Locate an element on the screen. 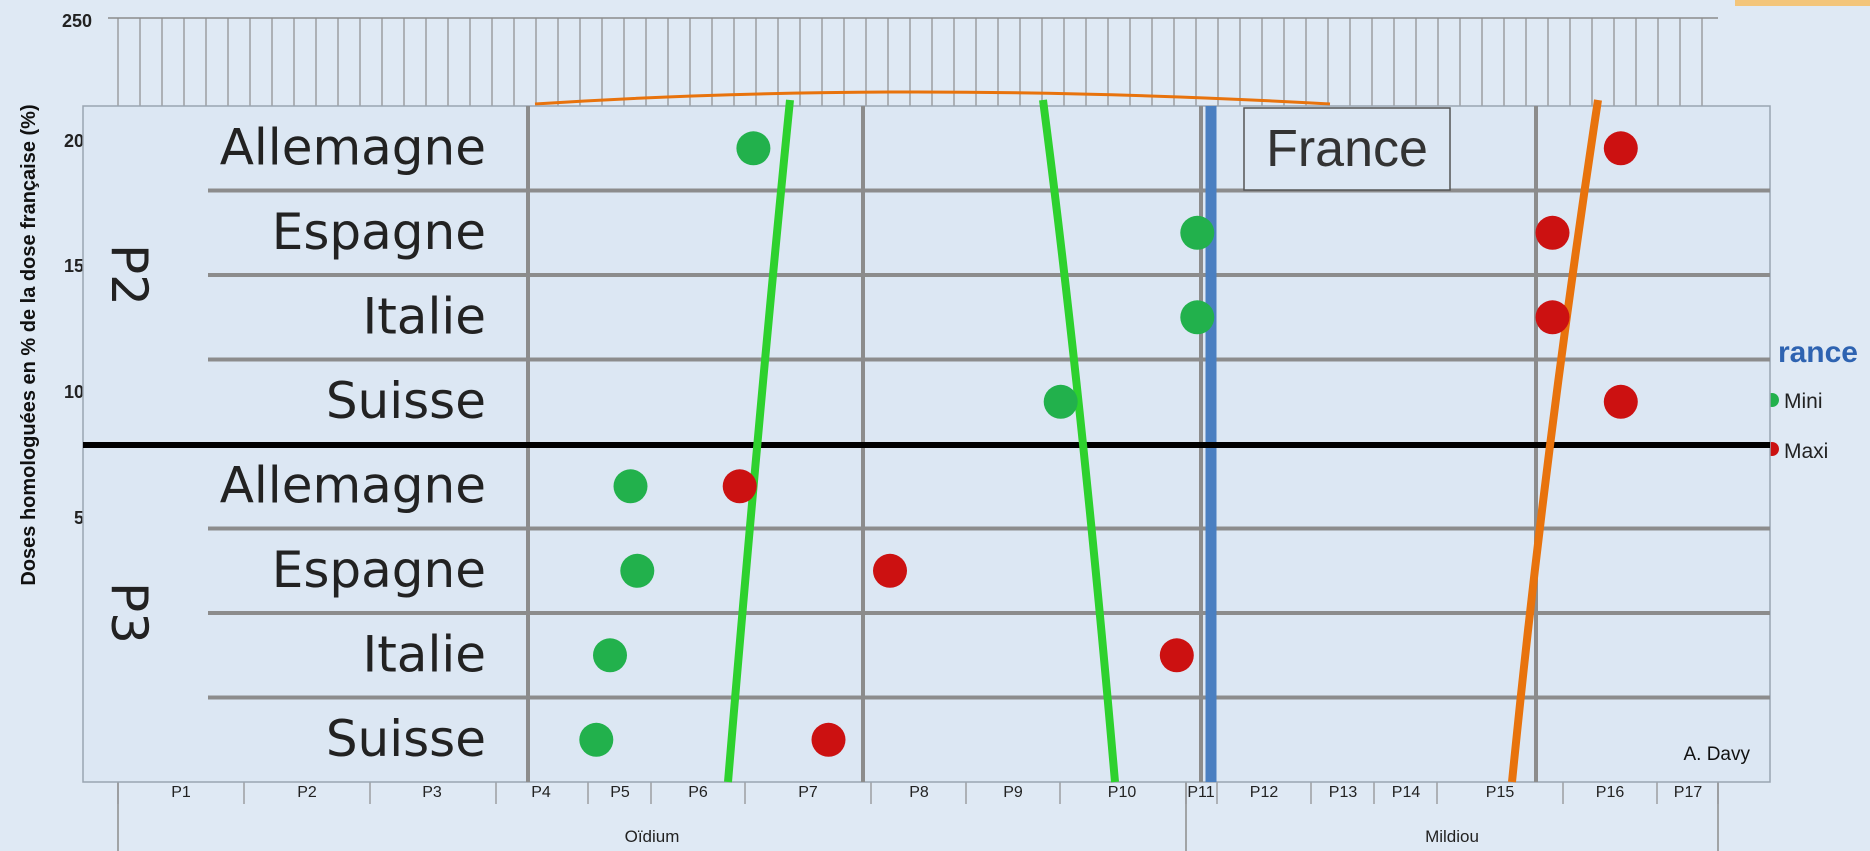 Image resolution: width=1870 pixels, height=851 pixels. x-tick-label: P7 is located at coordinates (808, 792).